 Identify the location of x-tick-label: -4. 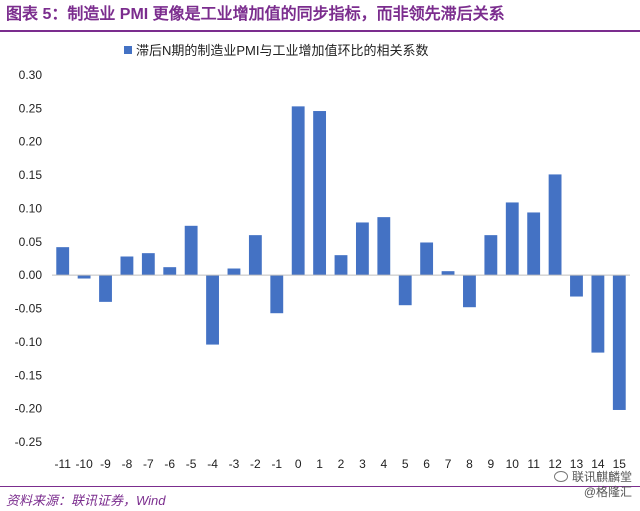
(212, 464).